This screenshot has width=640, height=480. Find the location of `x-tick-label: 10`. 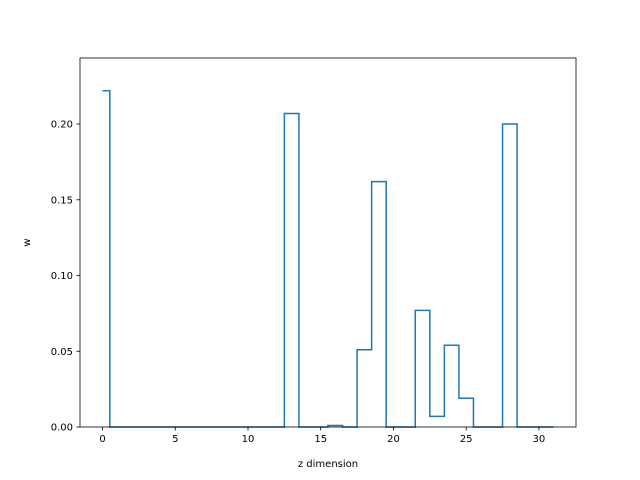

x-tick-label: 10 is located at coordinates (248, 439).